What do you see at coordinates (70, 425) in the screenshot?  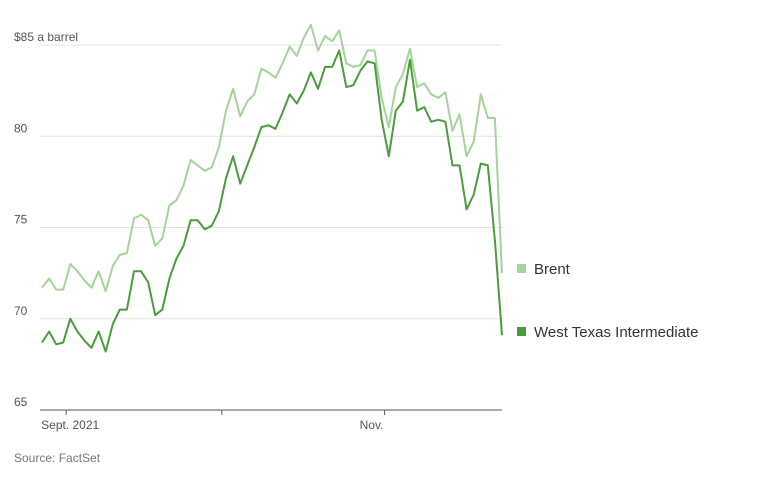 I see `x-tick-label: Sept. 2021` at bounding box center [70, 425].